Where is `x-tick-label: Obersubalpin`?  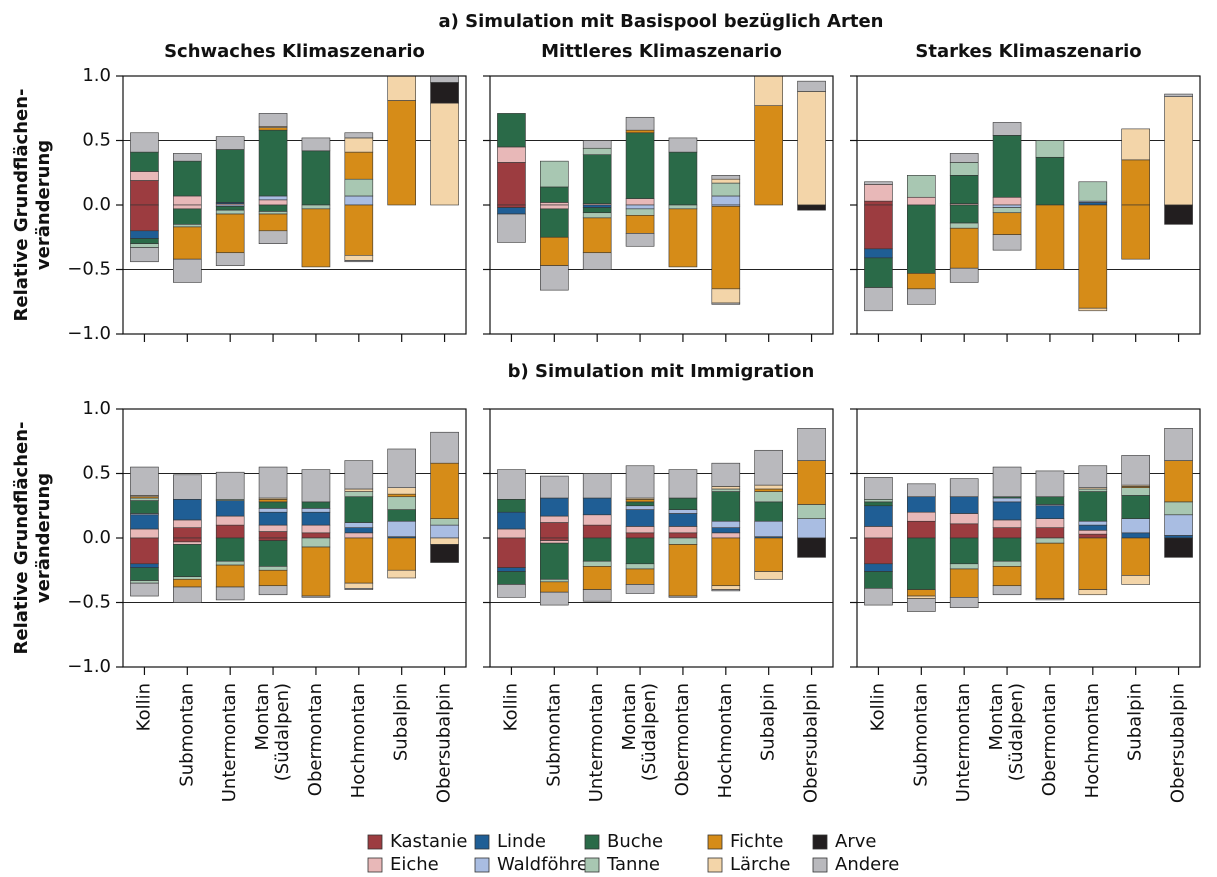 x-tick-label: Obersubalpin is located at coordinates (811, 743).